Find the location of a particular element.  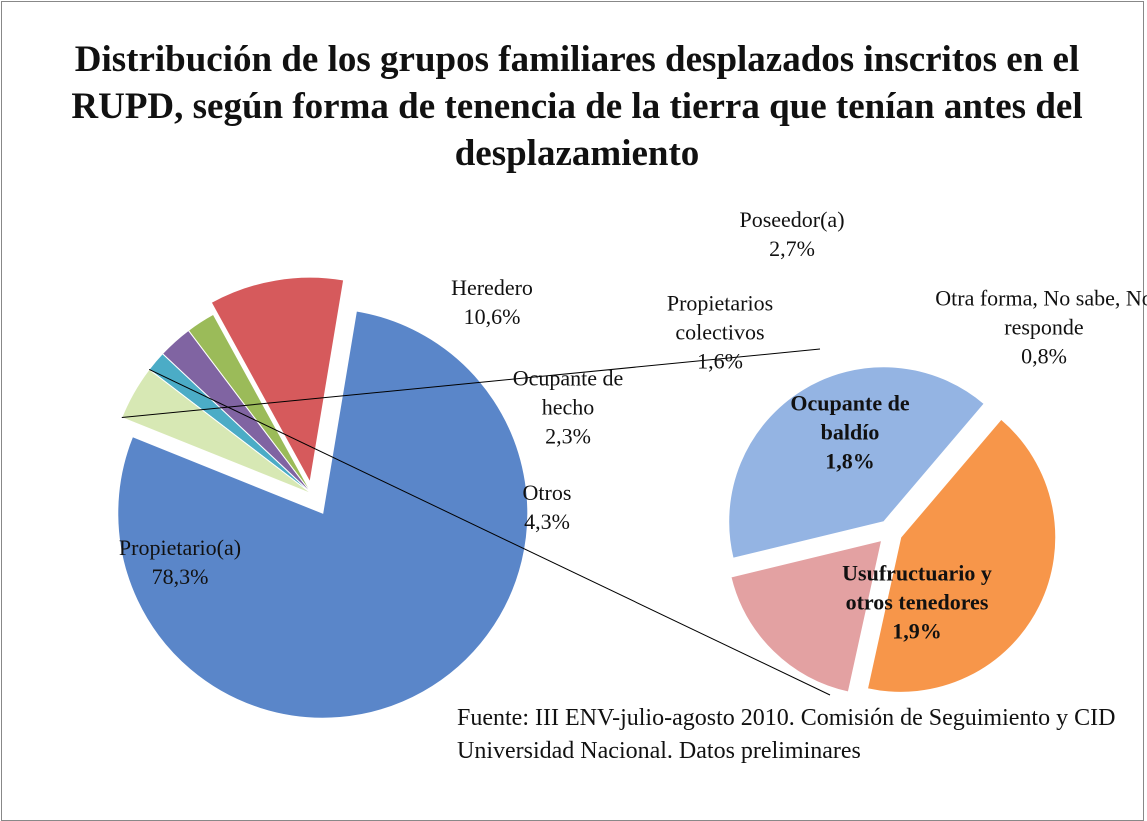

value-label: 1,8% is located at coordinates (850, 461).